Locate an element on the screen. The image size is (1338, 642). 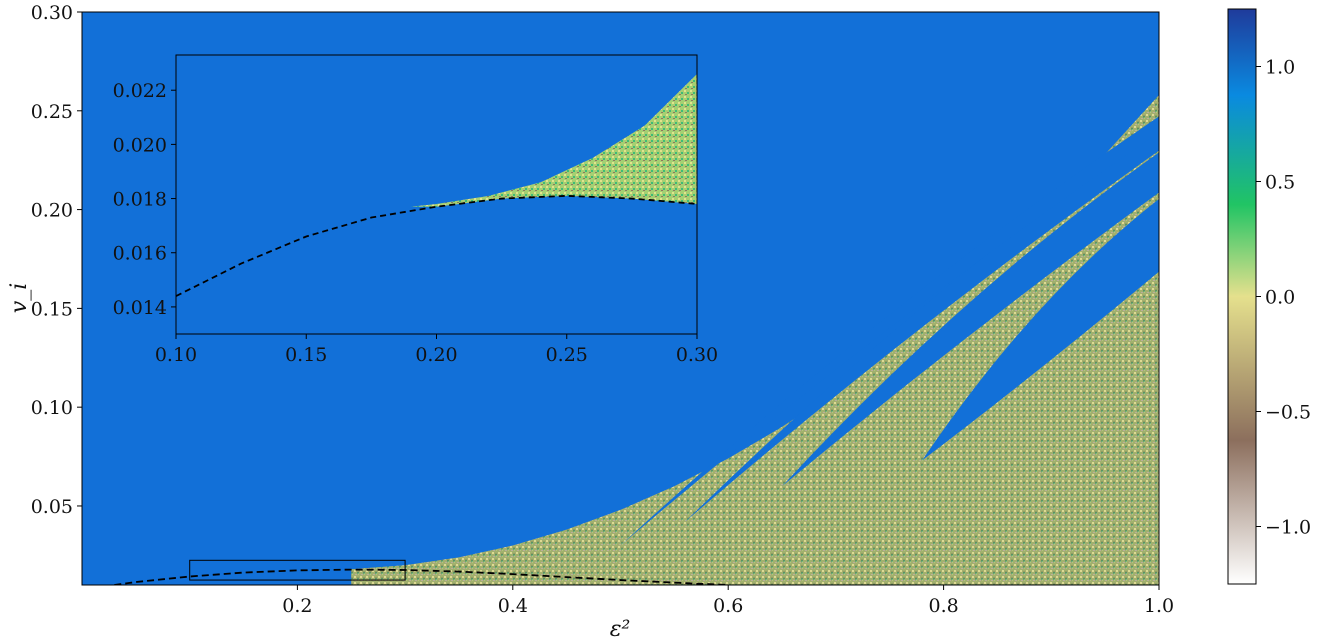
inset-y-tick-label: 0.022 is located at coordinates (140, 91).